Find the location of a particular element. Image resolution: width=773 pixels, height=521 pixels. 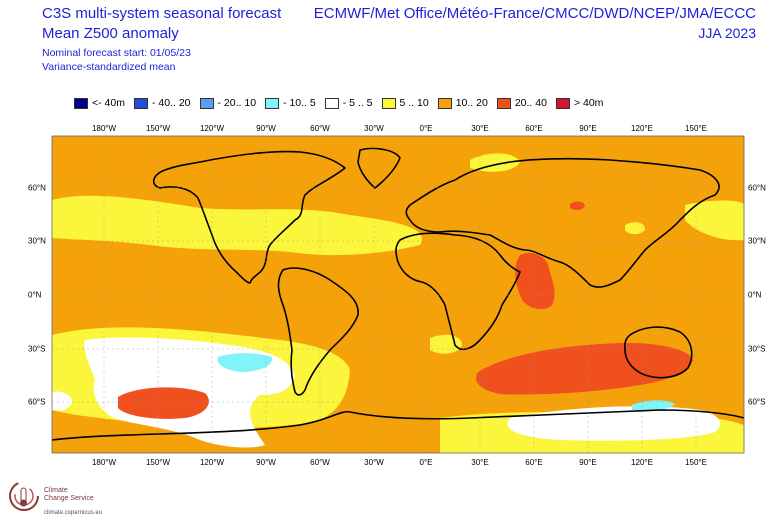

logo-line-2: Change Service is located at coordinates (69, 498).